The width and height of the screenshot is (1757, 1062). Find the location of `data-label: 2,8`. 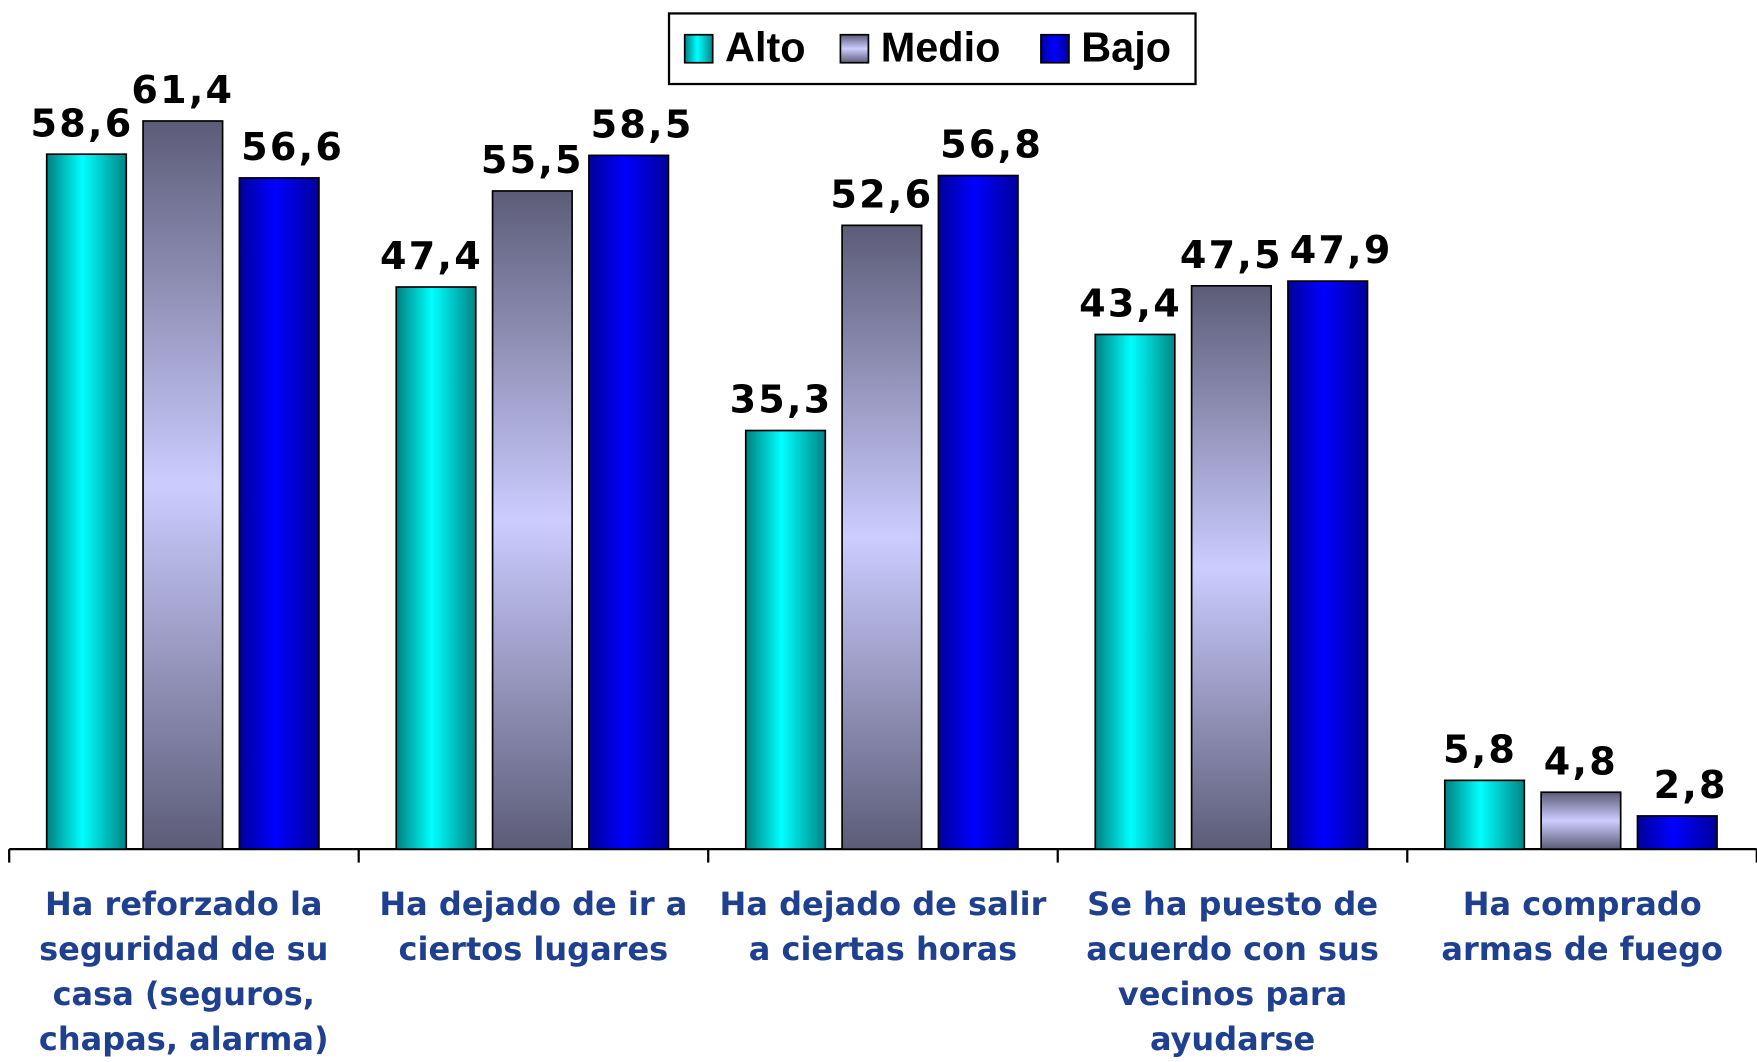

data-label: 2,8 is located at coordinates (1691, 785).